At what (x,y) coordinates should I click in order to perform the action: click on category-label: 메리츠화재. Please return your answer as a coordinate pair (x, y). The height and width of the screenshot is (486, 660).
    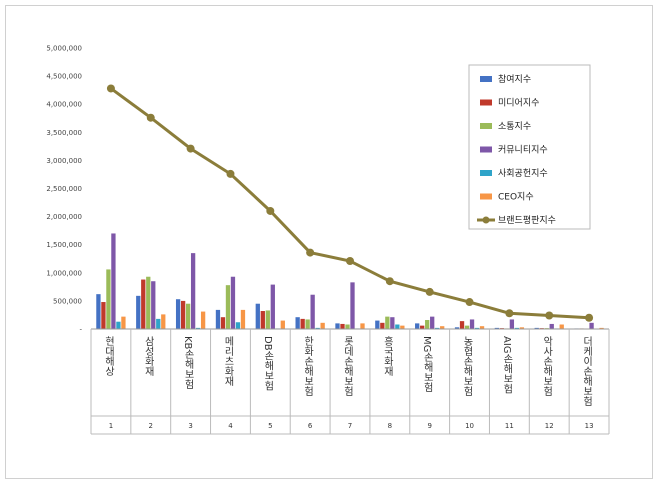
    Looking at the image, I should click on (228, 361).